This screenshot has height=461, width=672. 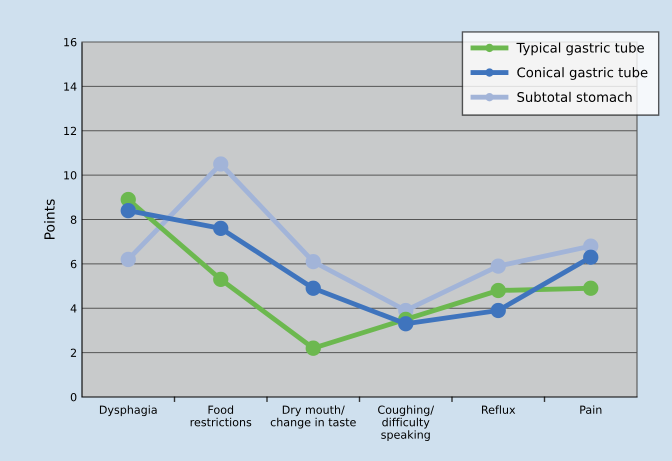 What do you see at coordinates (73, 308) in the screenshot?
I see `y-tick-label: 4` at bounding box center [73, 308].